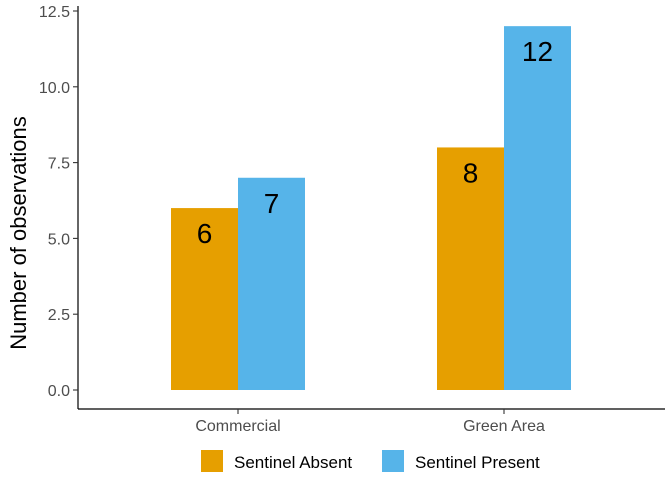 The width and height of the screenshot is (672, 480). Describe the element at coordinates (54, 88) in the screenshot. I see `y-tick-label: 10.0` at that location.